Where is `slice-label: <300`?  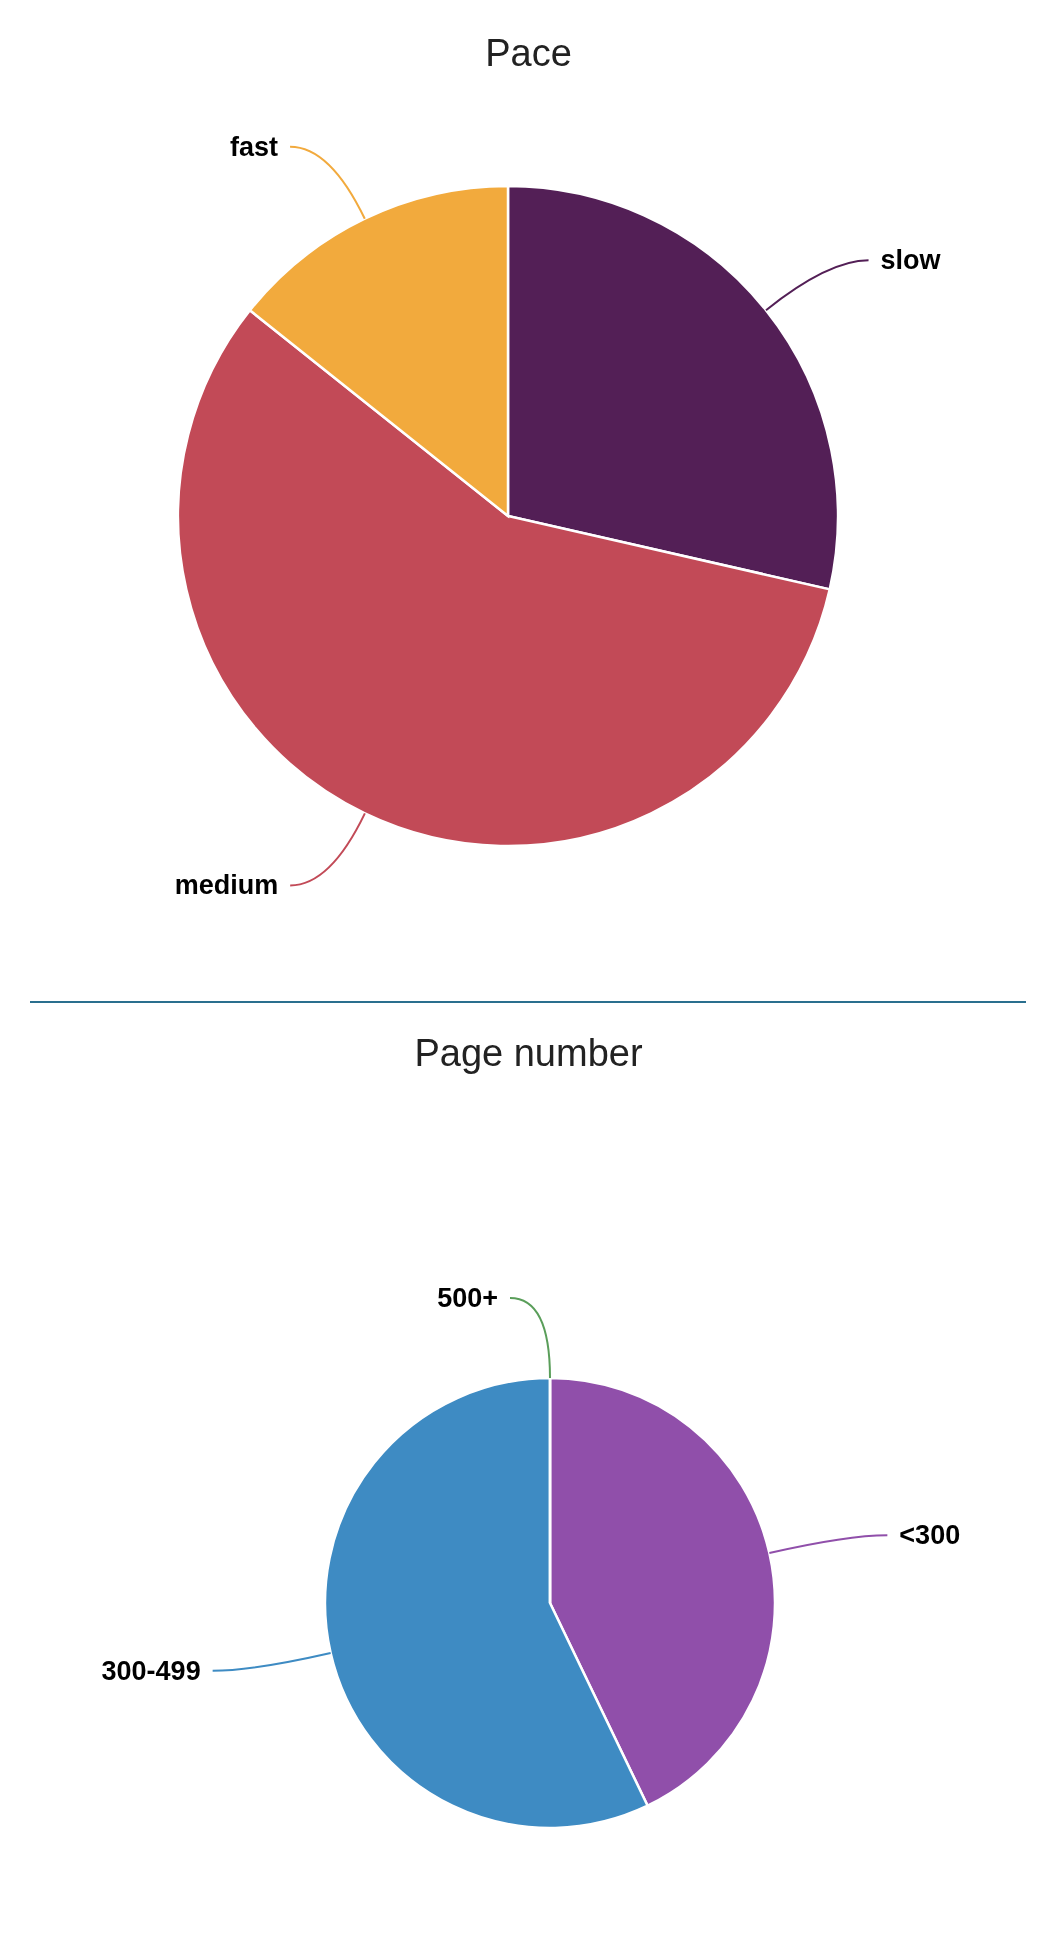 slice-label: <300 is located at coordinates (930, 1535).